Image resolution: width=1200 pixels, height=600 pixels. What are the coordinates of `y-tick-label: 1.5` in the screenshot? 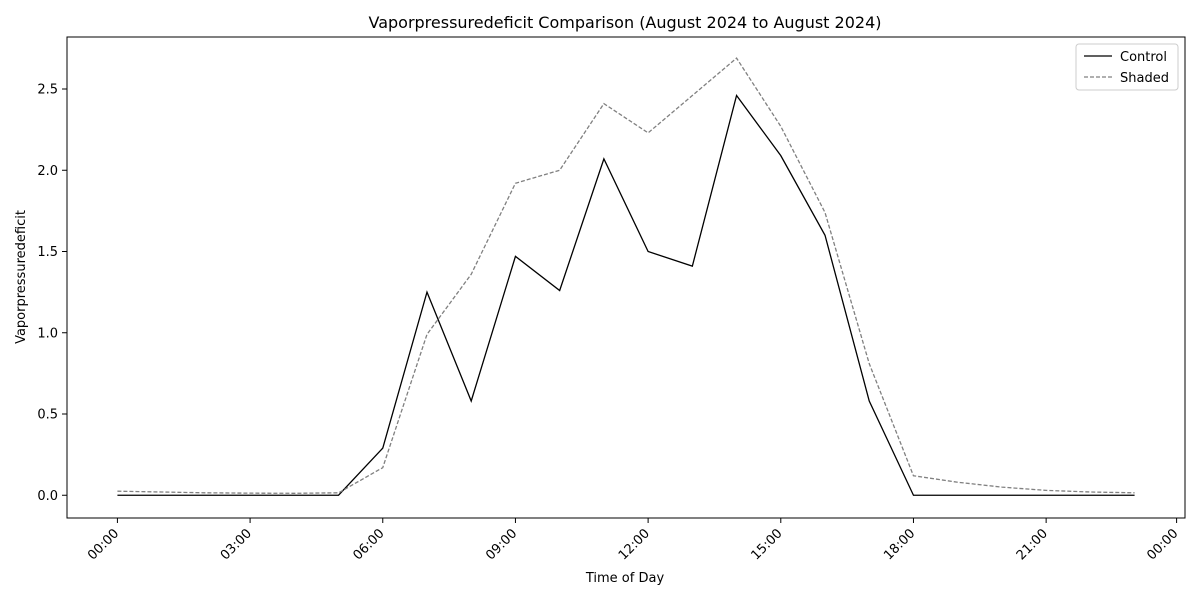 It's located at (47, 252).